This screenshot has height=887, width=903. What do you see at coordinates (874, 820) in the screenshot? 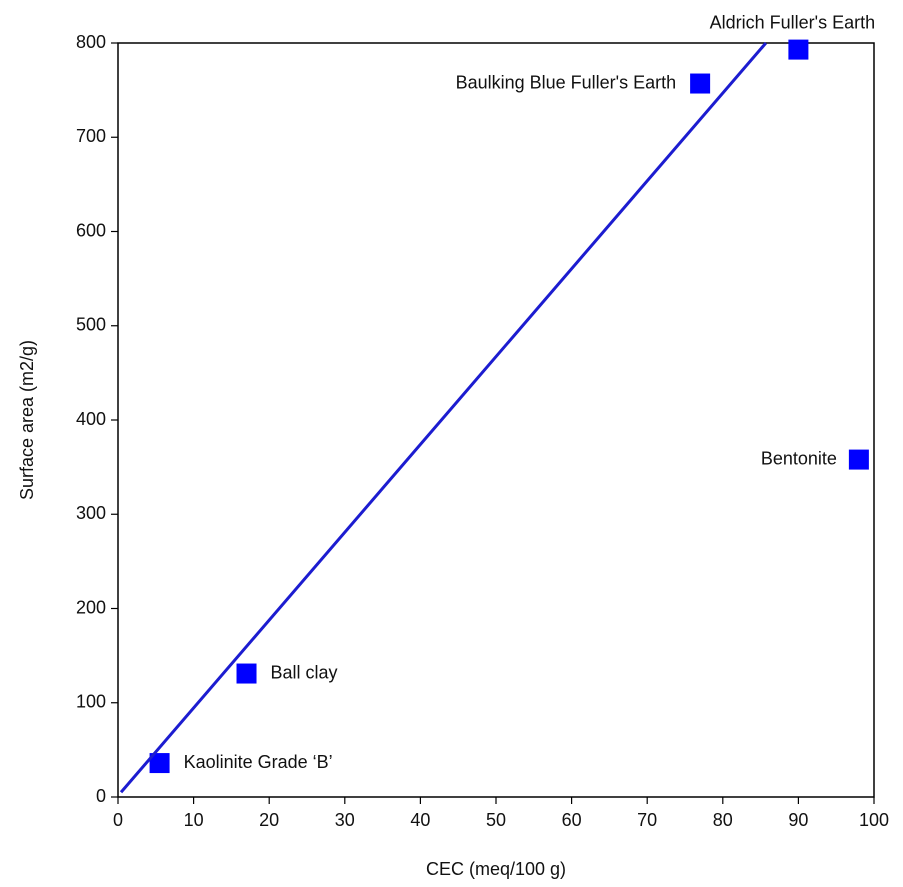
I see `x-tick-label: 100` at bounding box center [874, 820].